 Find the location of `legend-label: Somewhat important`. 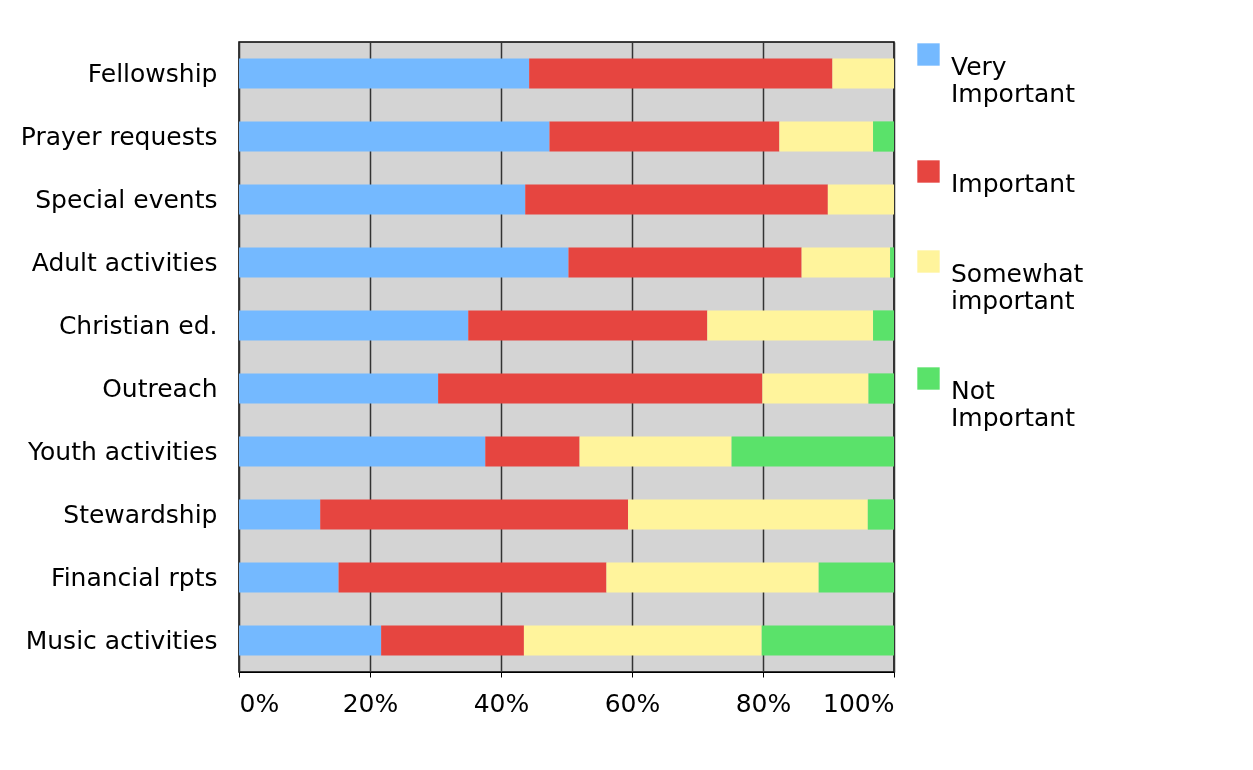

legend-label: Somewhat important is located at coordinates (1017, 286).